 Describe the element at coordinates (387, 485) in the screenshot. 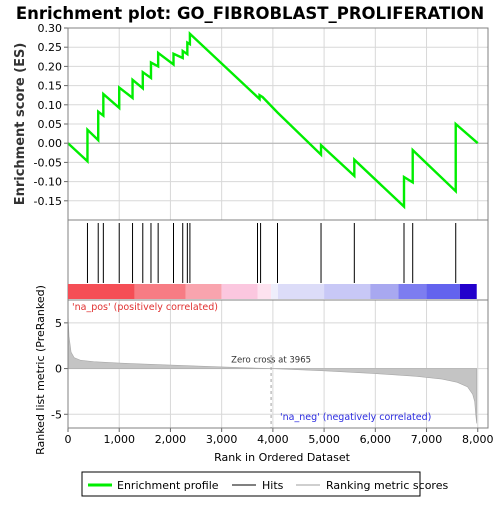

I see `legend-label-ranking-metric: Ranking metric scores` at that location.